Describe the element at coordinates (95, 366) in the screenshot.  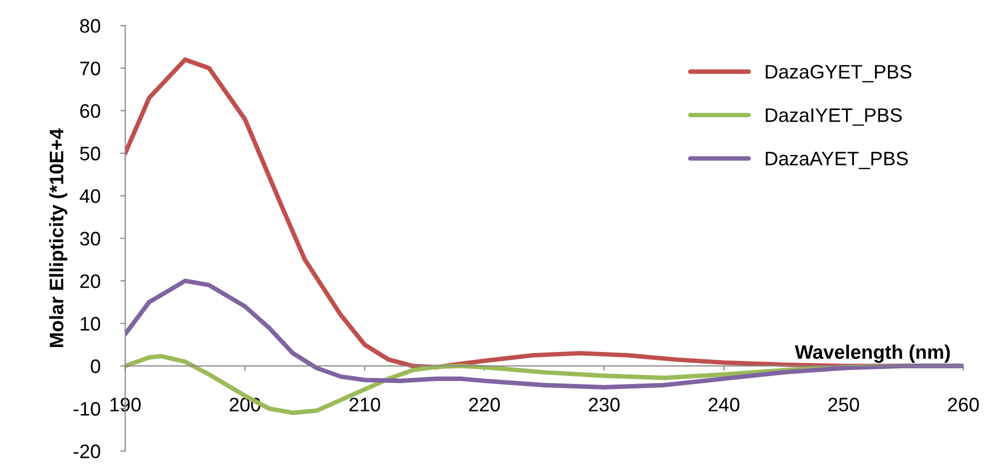
I see `y-tick-label: 0` at that location.